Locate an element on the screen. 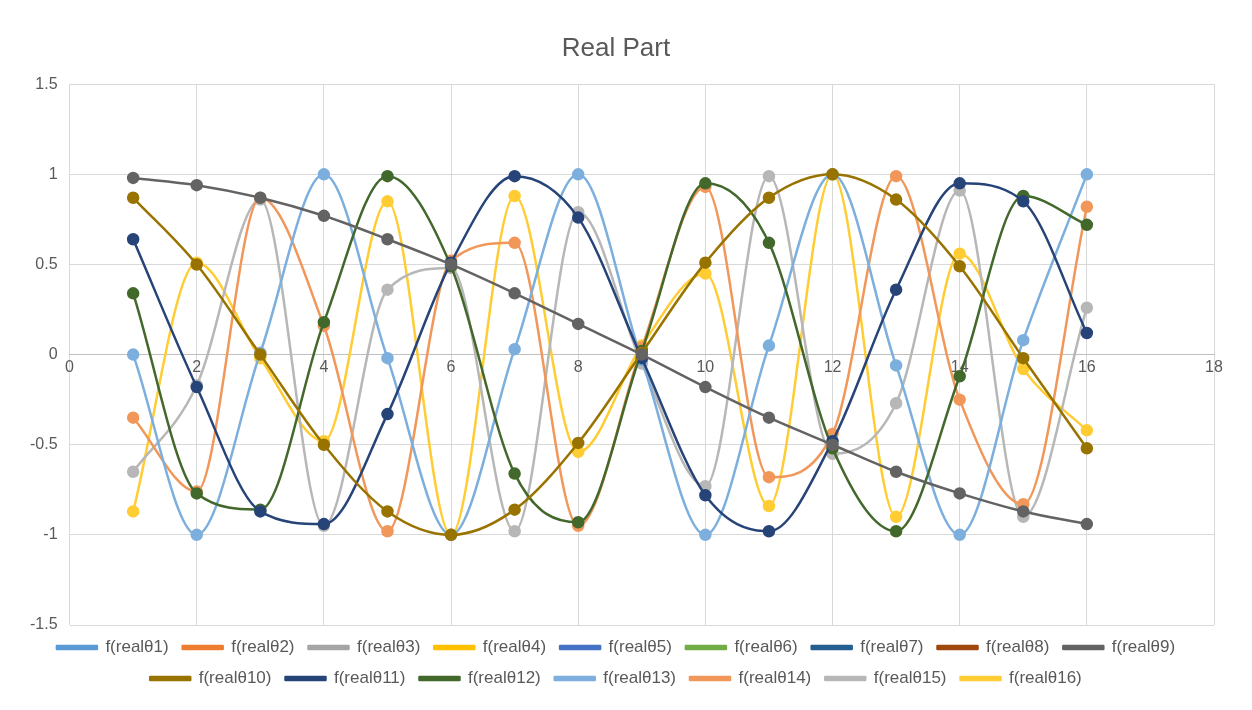  legend-label: f(realθ2) is located at coordinates (263, 647).